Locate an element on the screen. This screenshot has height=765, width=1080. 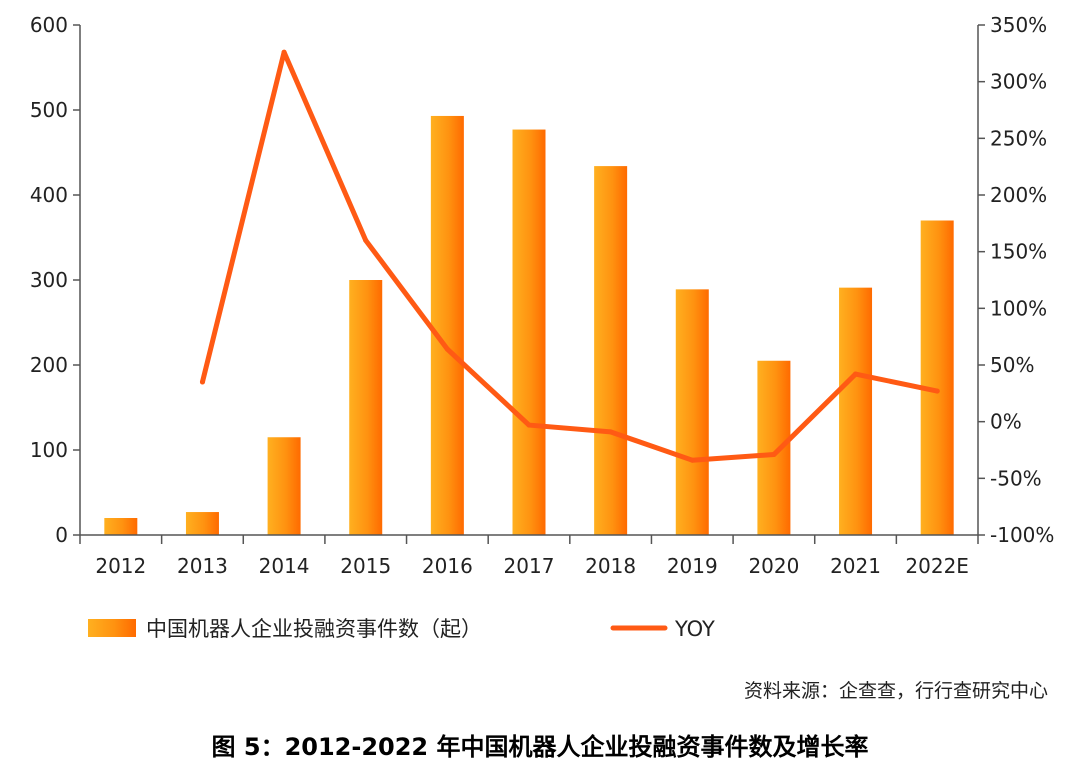
yoy-point-2015 is located at coordinates (366, 240).